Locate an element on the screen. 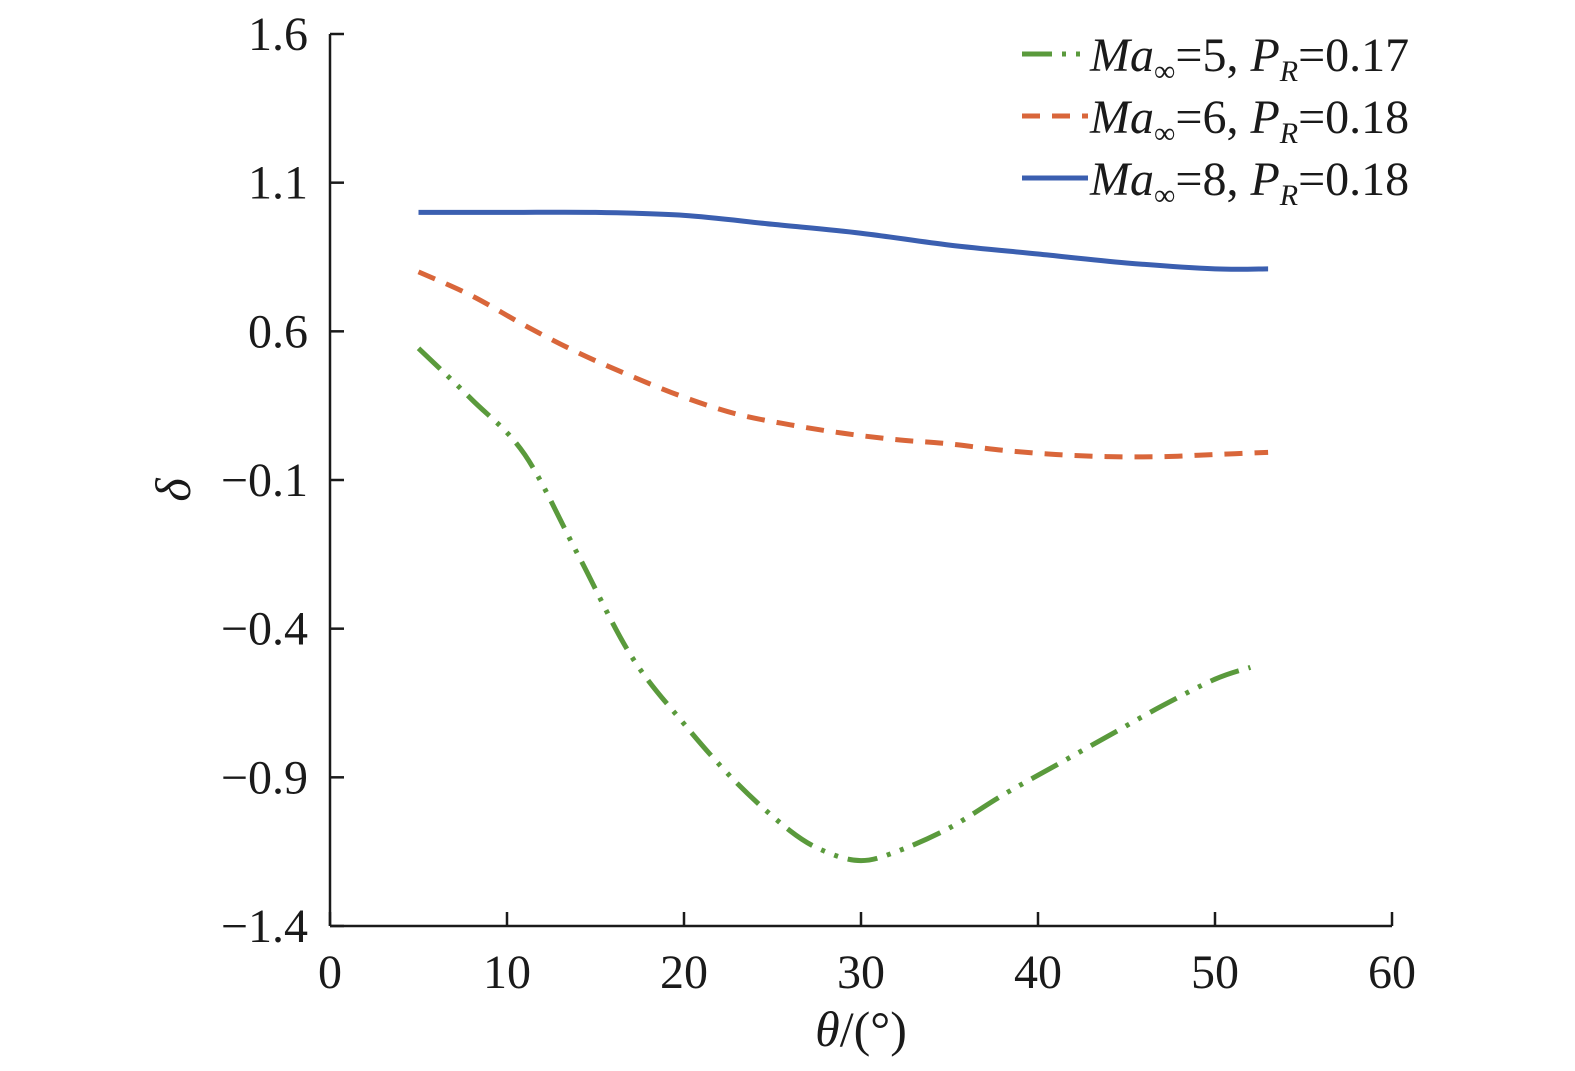 Image resolution: width=1575 pixels, height=1071 pixels. x-tick-label: 60 is located at coordinates (1392, 972).